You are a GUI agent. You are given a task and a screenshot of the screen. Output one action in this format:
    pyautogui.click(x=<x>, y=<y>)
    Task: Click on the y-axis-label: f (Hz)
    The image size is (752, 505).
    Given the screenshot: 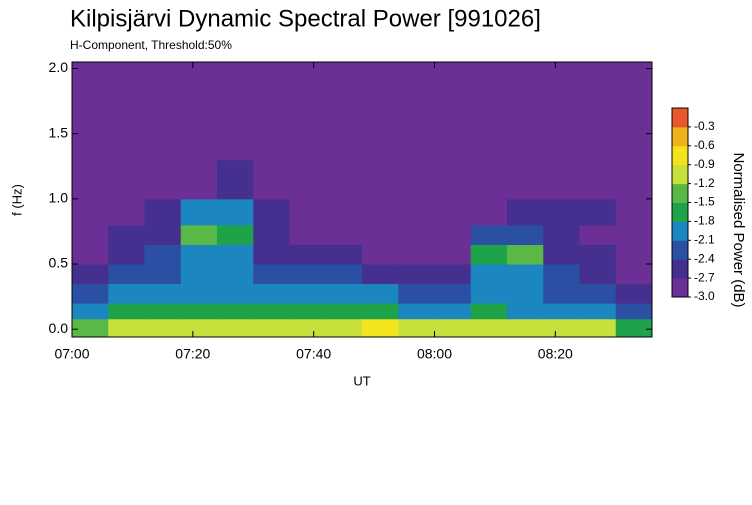 What is the action you would take?
    pyautogui.click(x=16, y=200)
    